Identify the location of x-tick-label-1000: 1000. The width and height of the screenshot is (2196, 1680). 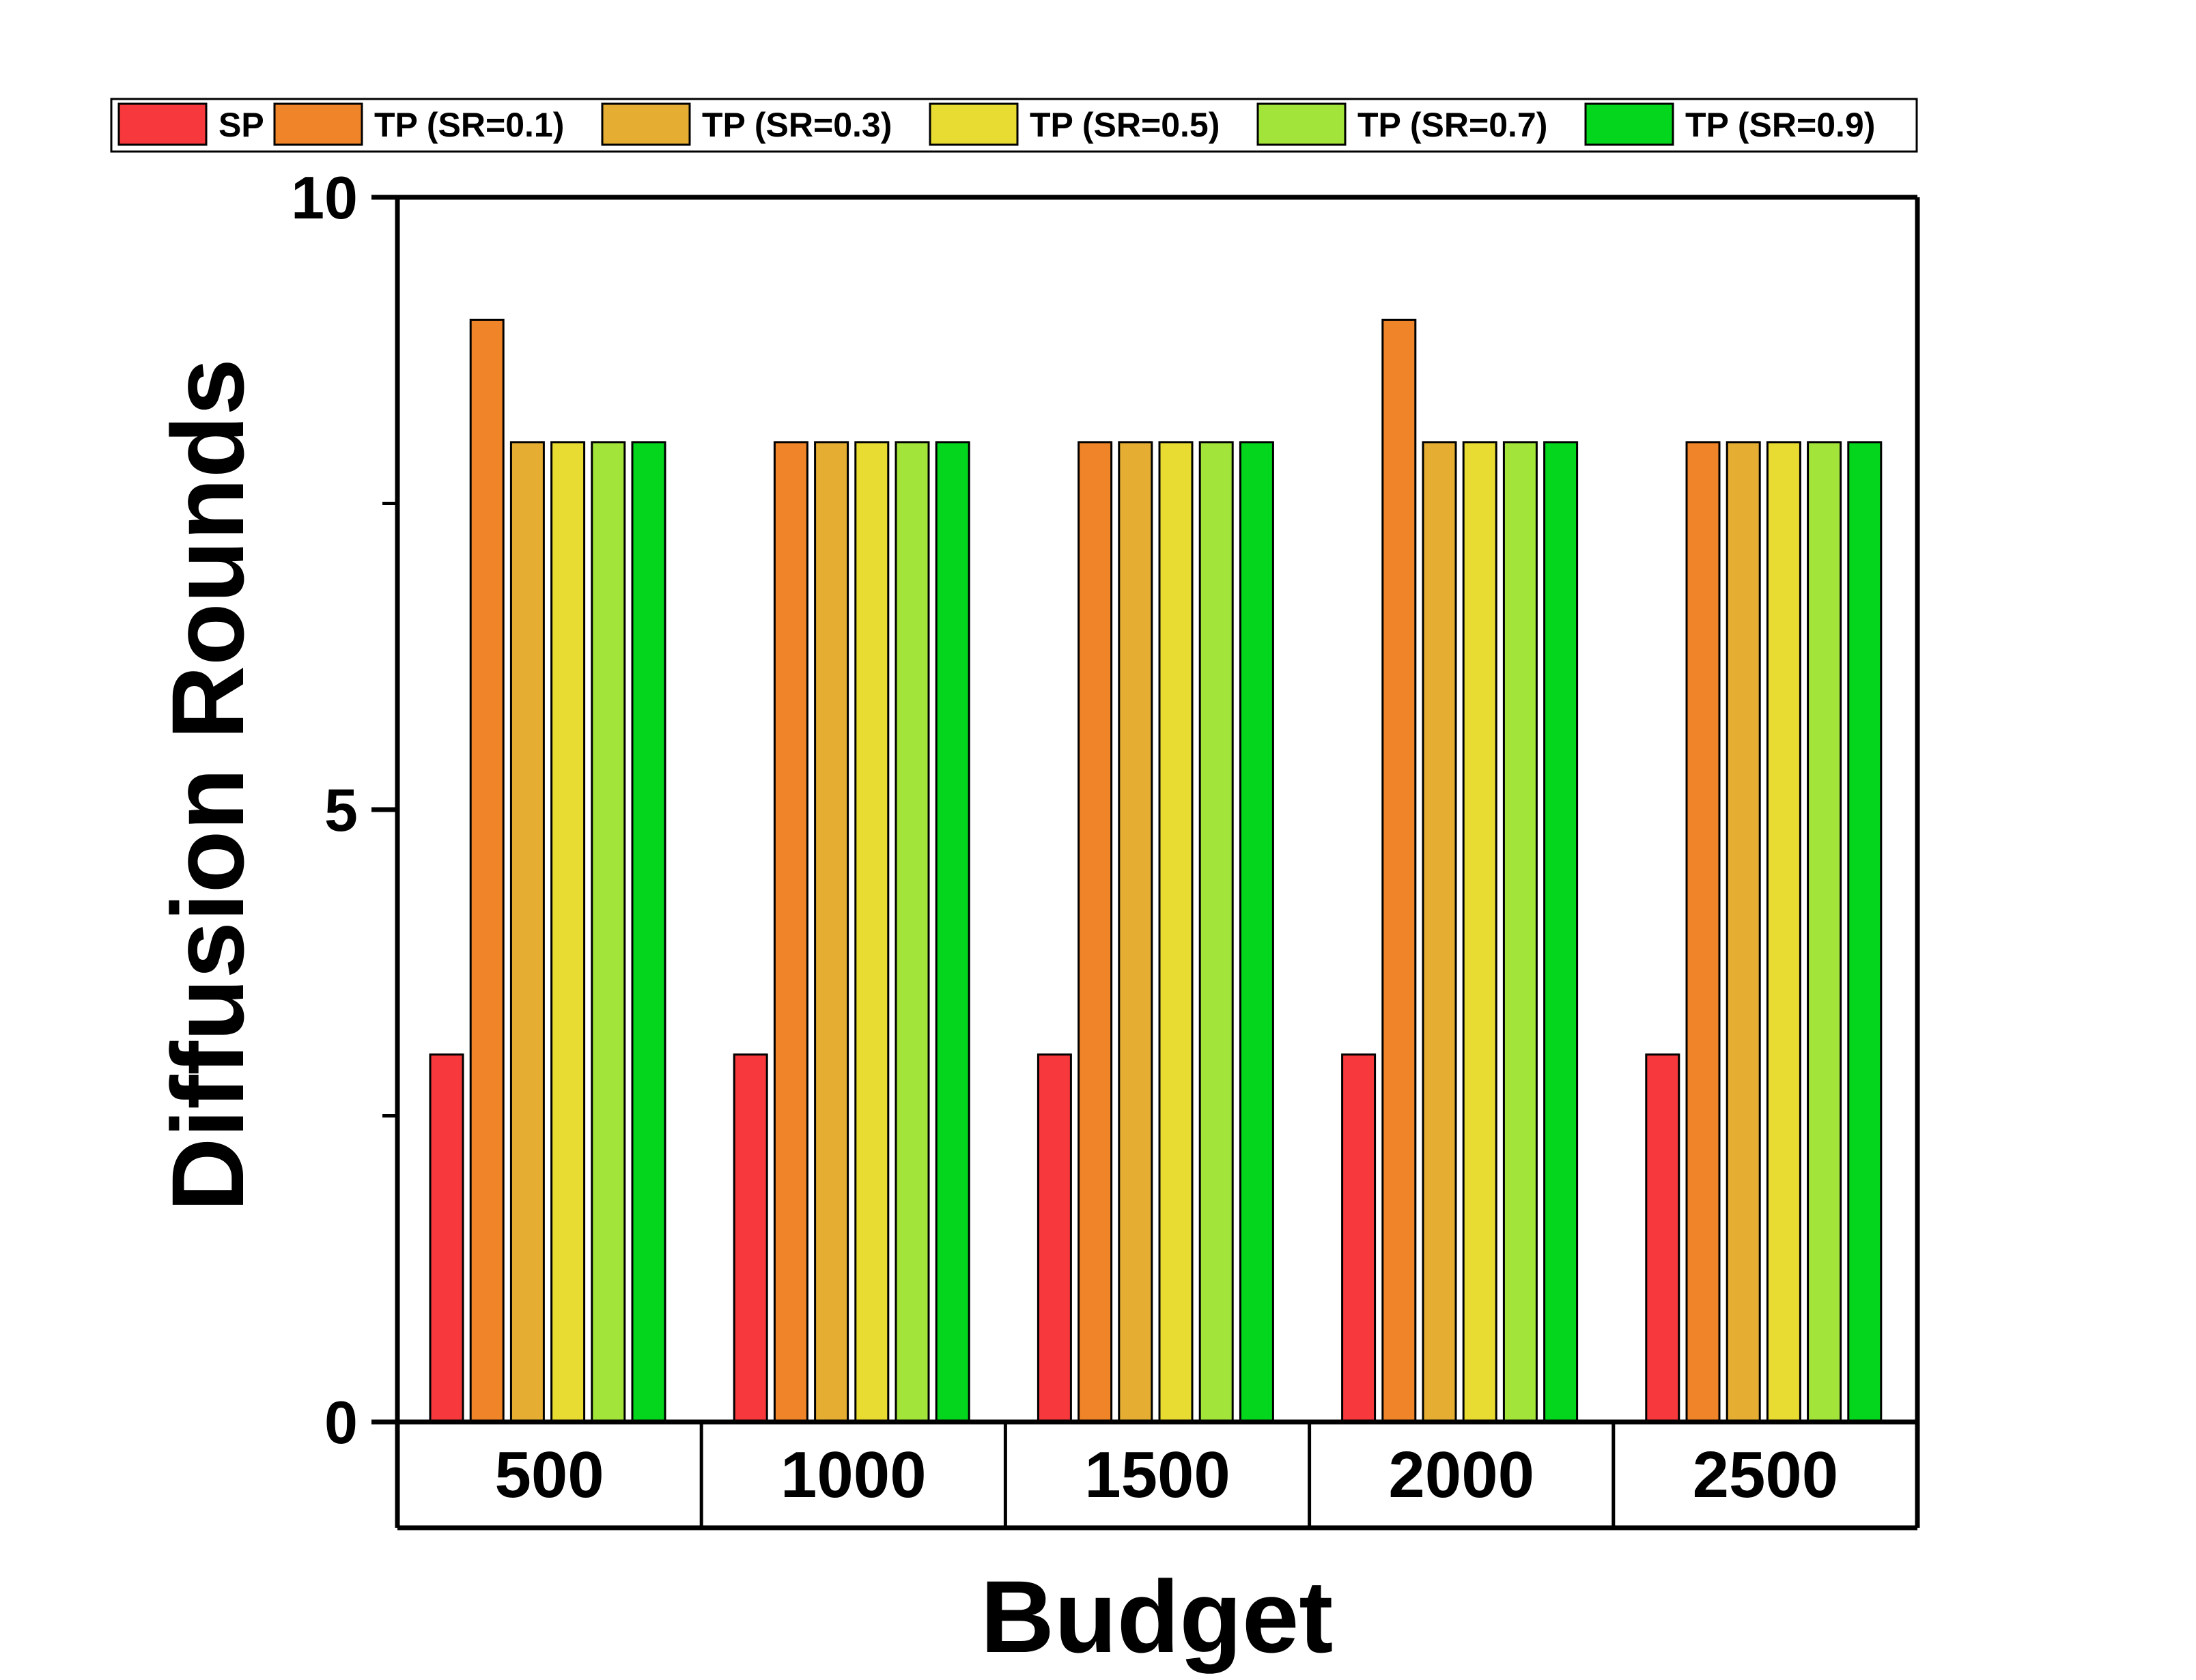
(854, 1474).